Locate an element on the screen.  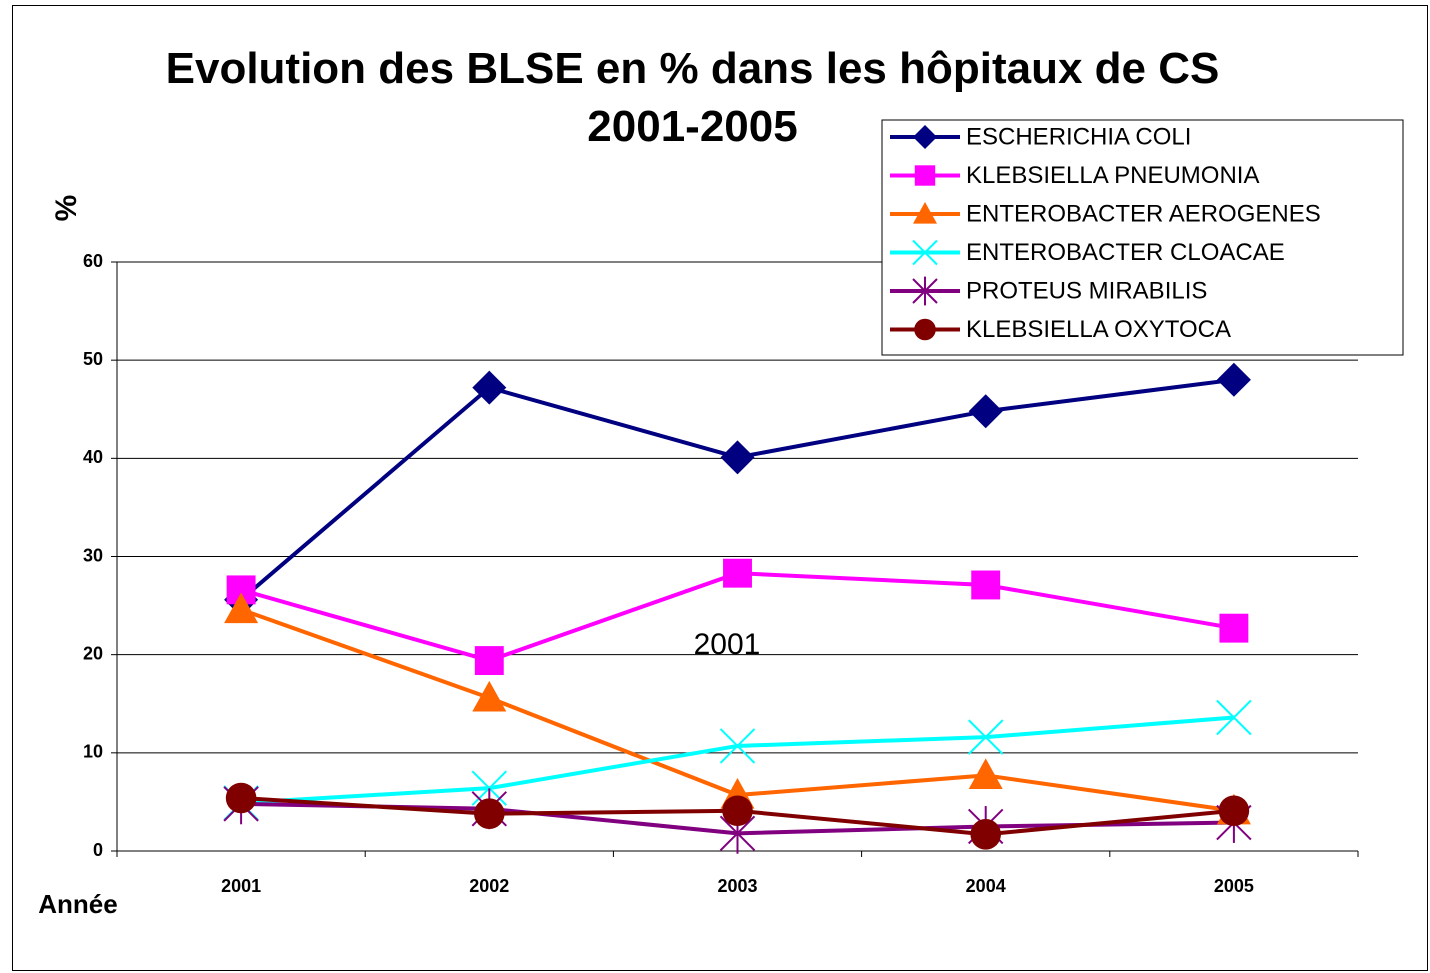
x-tick-label: 2001 is located at coordinates (241, 886).